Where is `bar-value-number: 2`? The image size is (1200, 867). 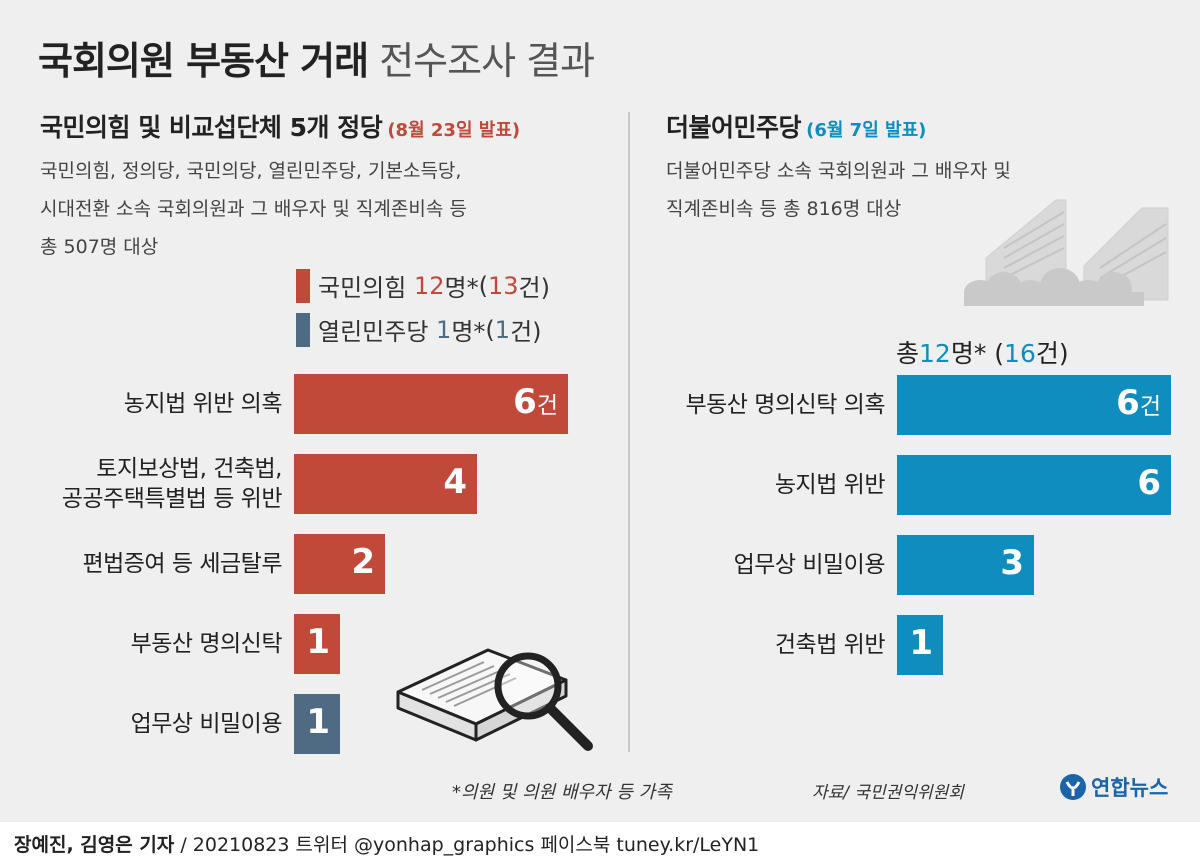
bar-value-number: 2 is located at coordinates (363, 562).